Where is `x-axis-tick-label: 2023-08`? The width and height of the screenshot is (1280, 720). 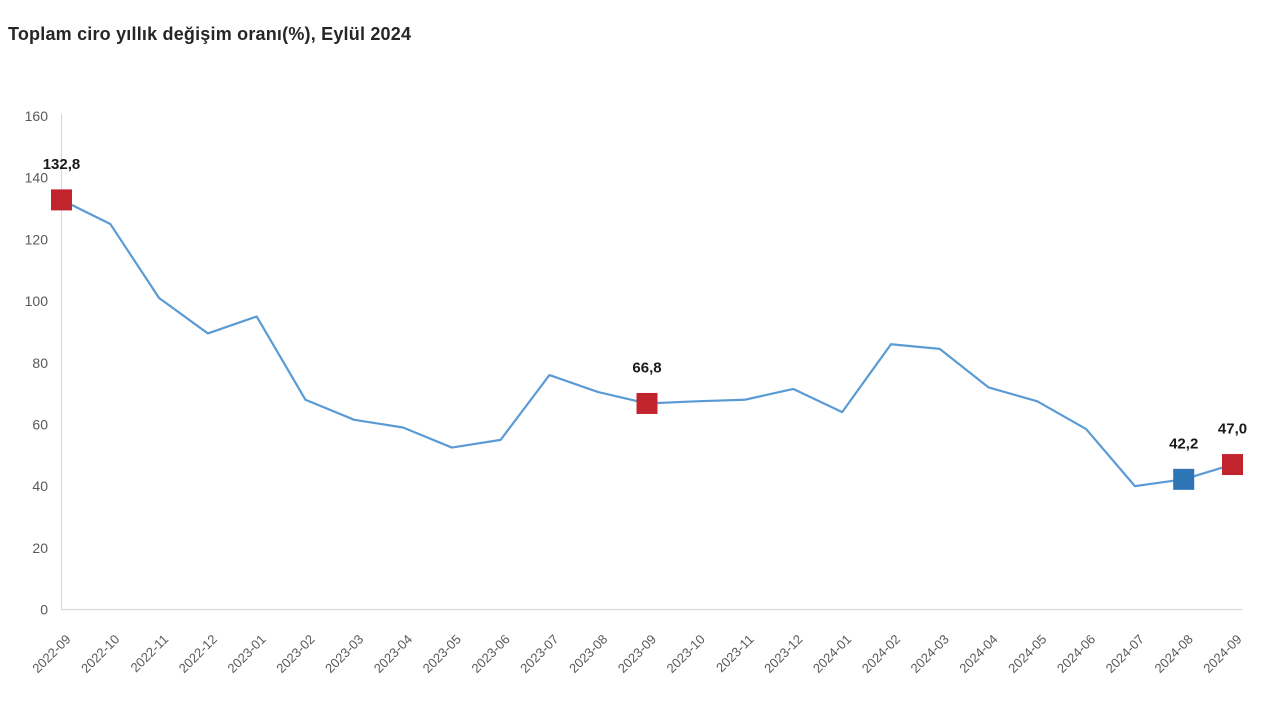
x-axis-tick-label: 2023-08 is located at coordinates (588, 654).